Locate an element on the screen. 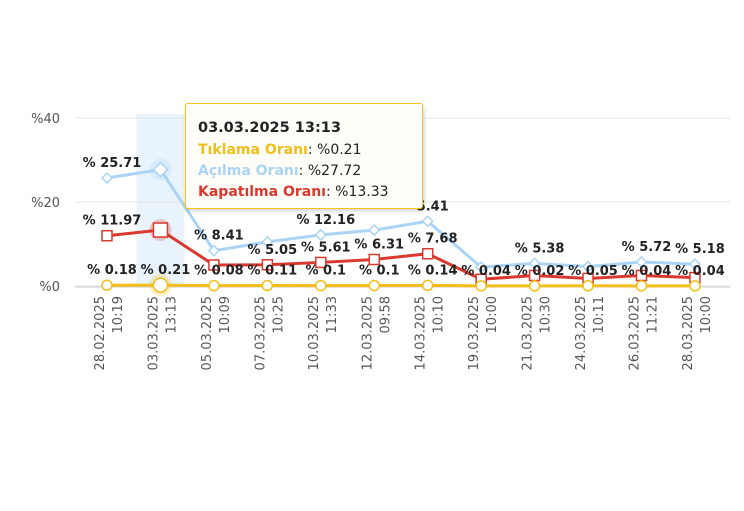 The height and width of the screenshot is (511, 744). data-label: % 6.31 is located at coordinates (379, 244).